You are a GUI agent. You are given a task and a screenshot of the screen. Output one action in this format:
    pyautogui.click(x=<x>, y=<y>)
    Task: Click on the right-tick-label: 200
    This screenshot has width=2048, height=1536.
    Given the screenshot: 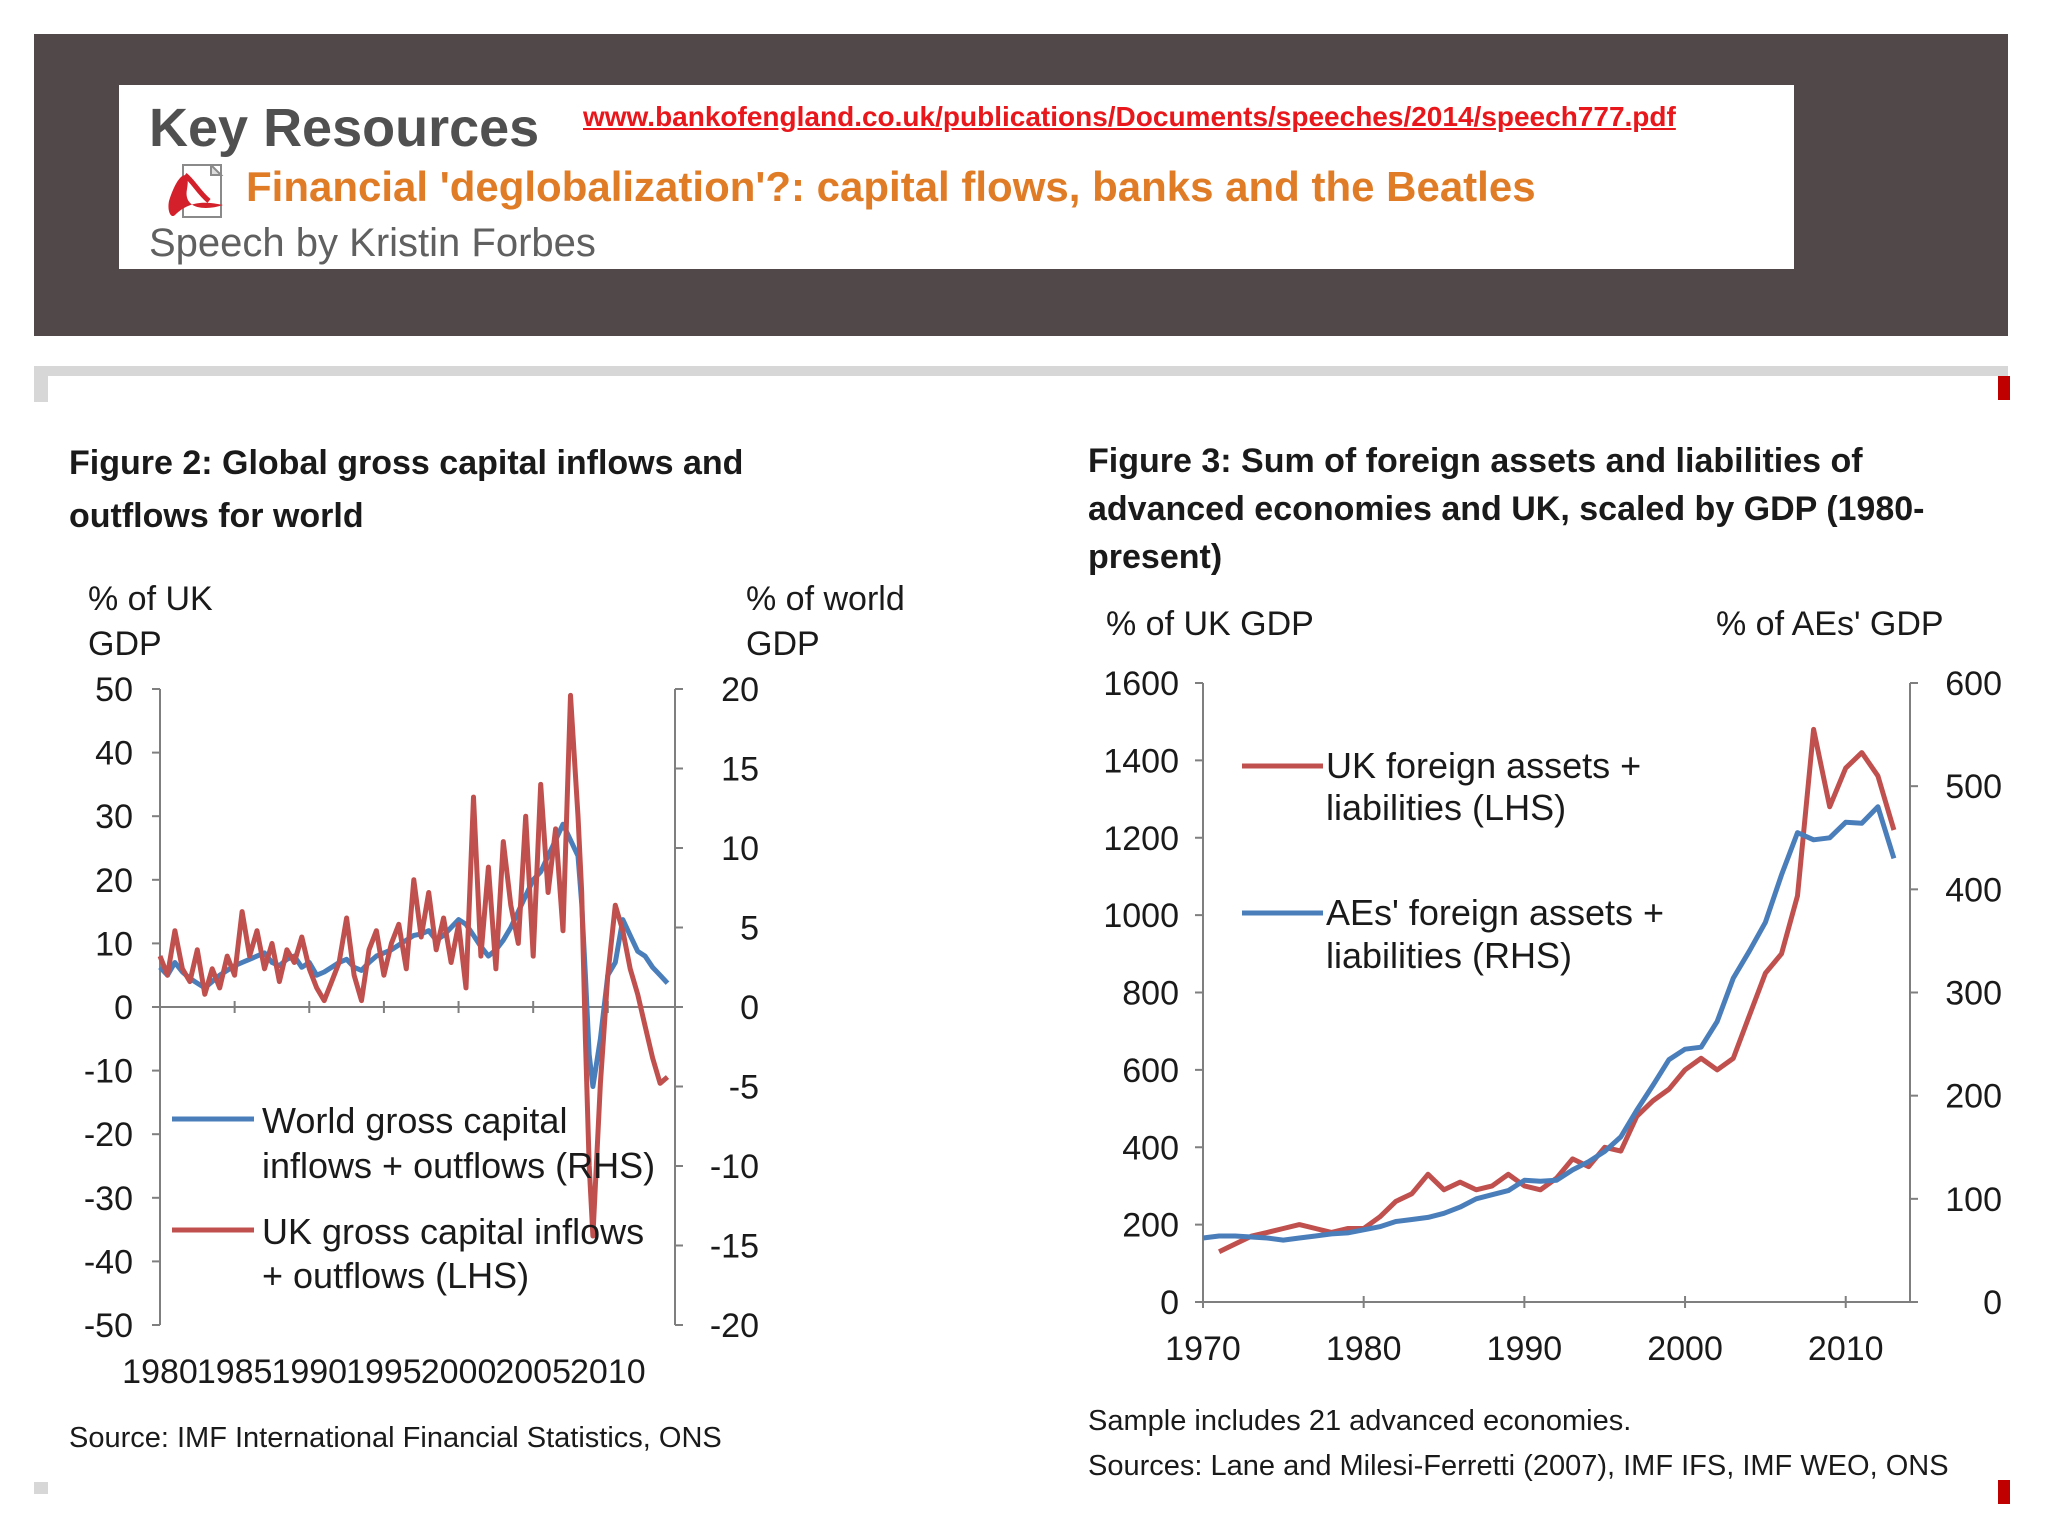 What is the action you would take?
    pyautogui.click(x=1973, y=1097)
    